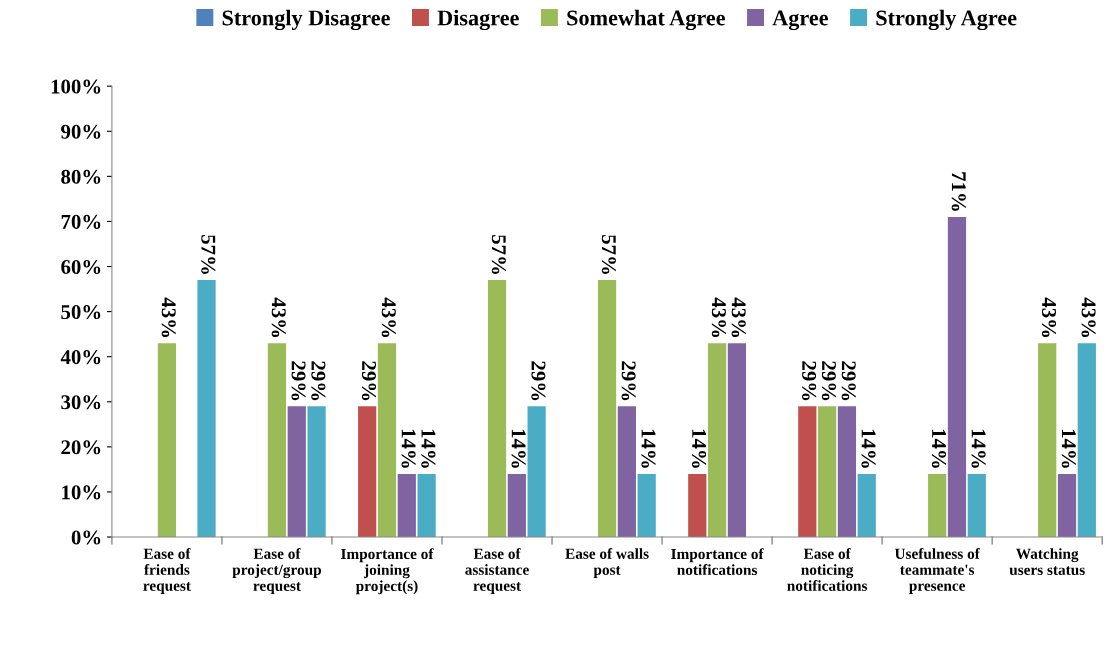 Image resolution: width=1119 pixels, height=663 pixels. What do you see at coordinates (81, 447) in the screenshot?
I see `y-tick-label: 20%` at bounding box center [81, 447].